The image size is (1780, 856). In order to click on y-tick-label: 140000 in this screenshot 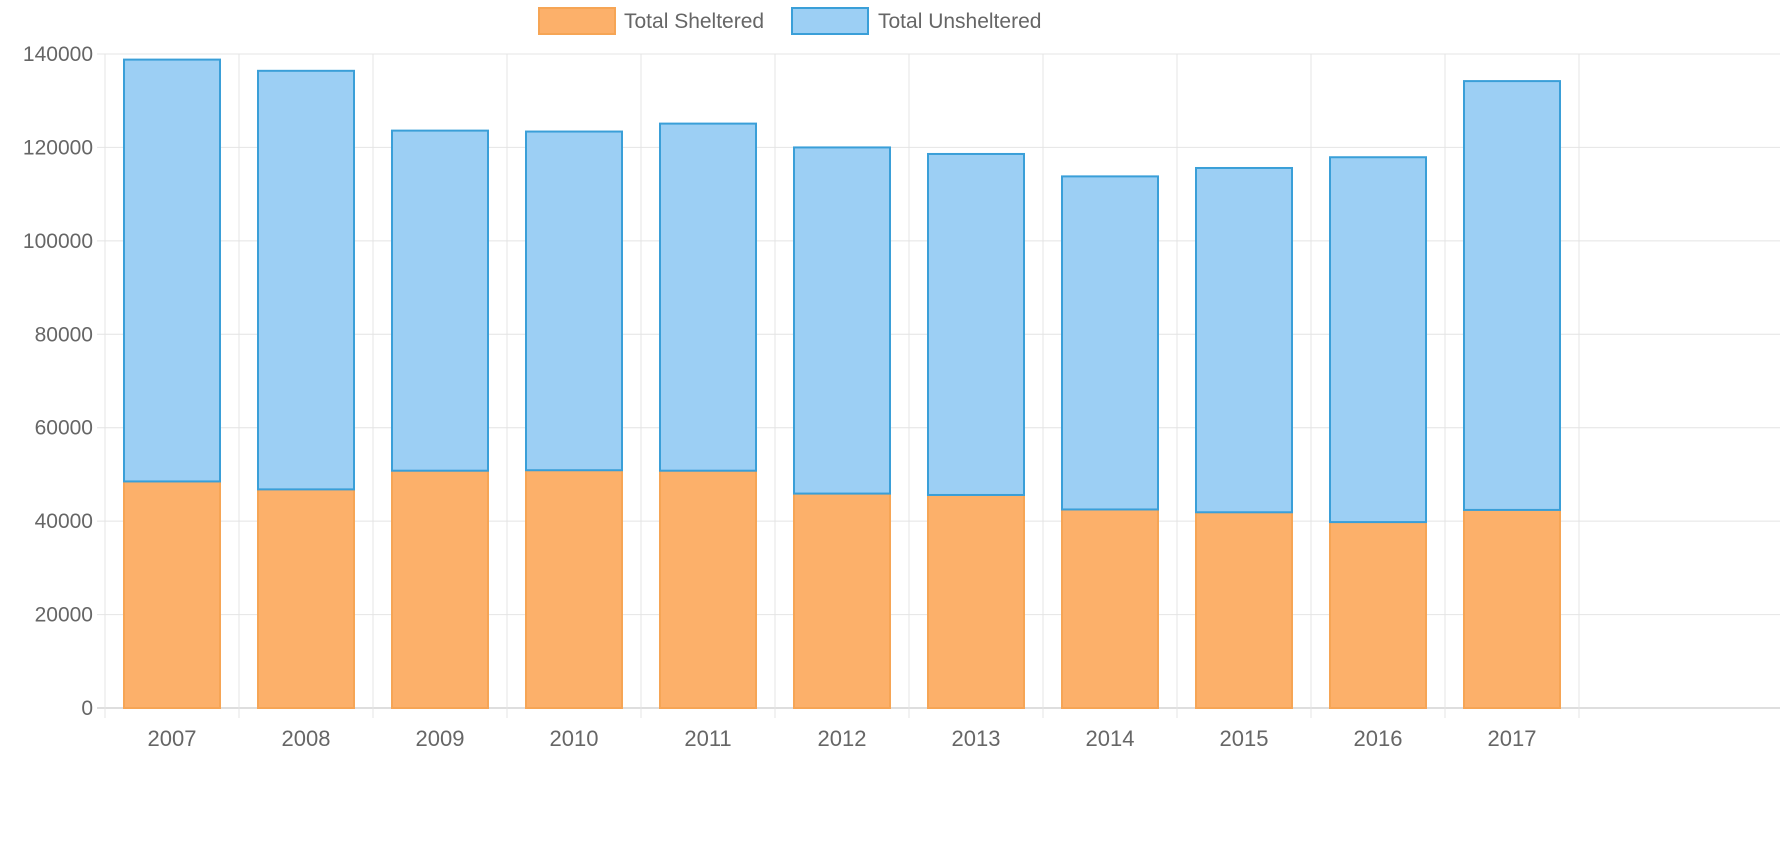, I will do `click(58, 54)`.